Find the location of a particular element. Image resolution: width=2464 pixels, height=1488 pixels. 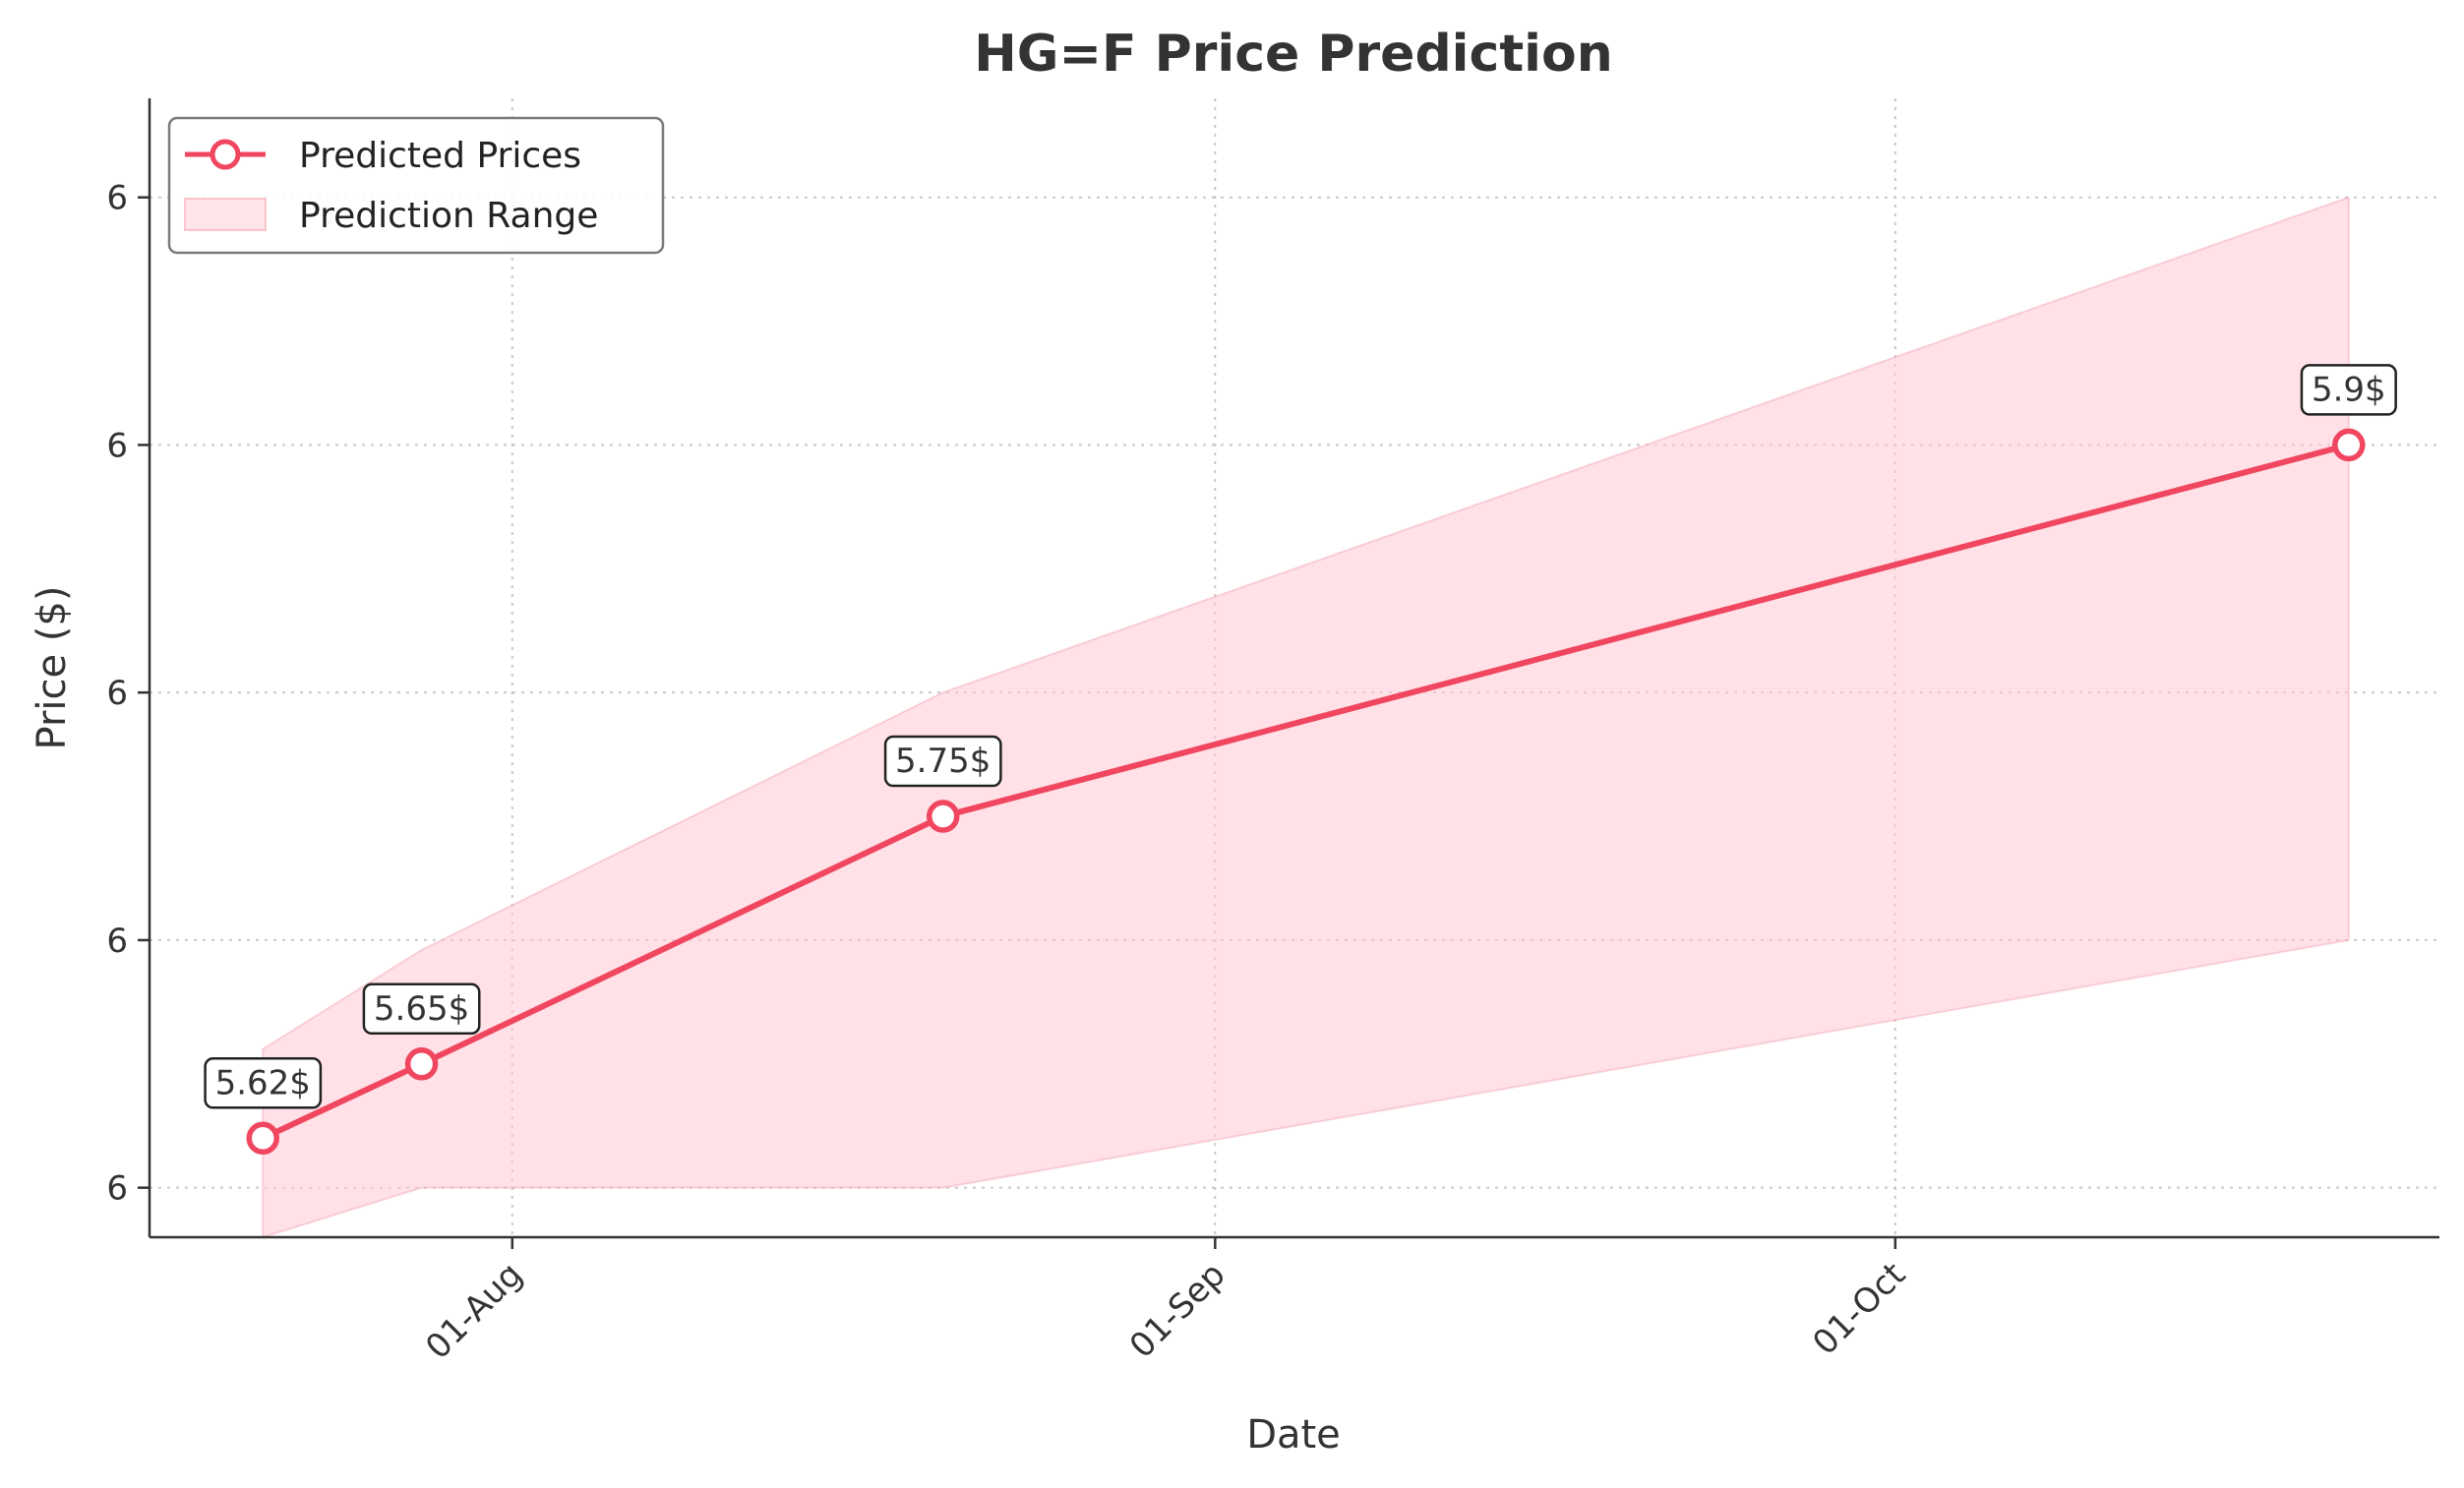

data-label: 5.65$ is located at coordinates (421, 1009).